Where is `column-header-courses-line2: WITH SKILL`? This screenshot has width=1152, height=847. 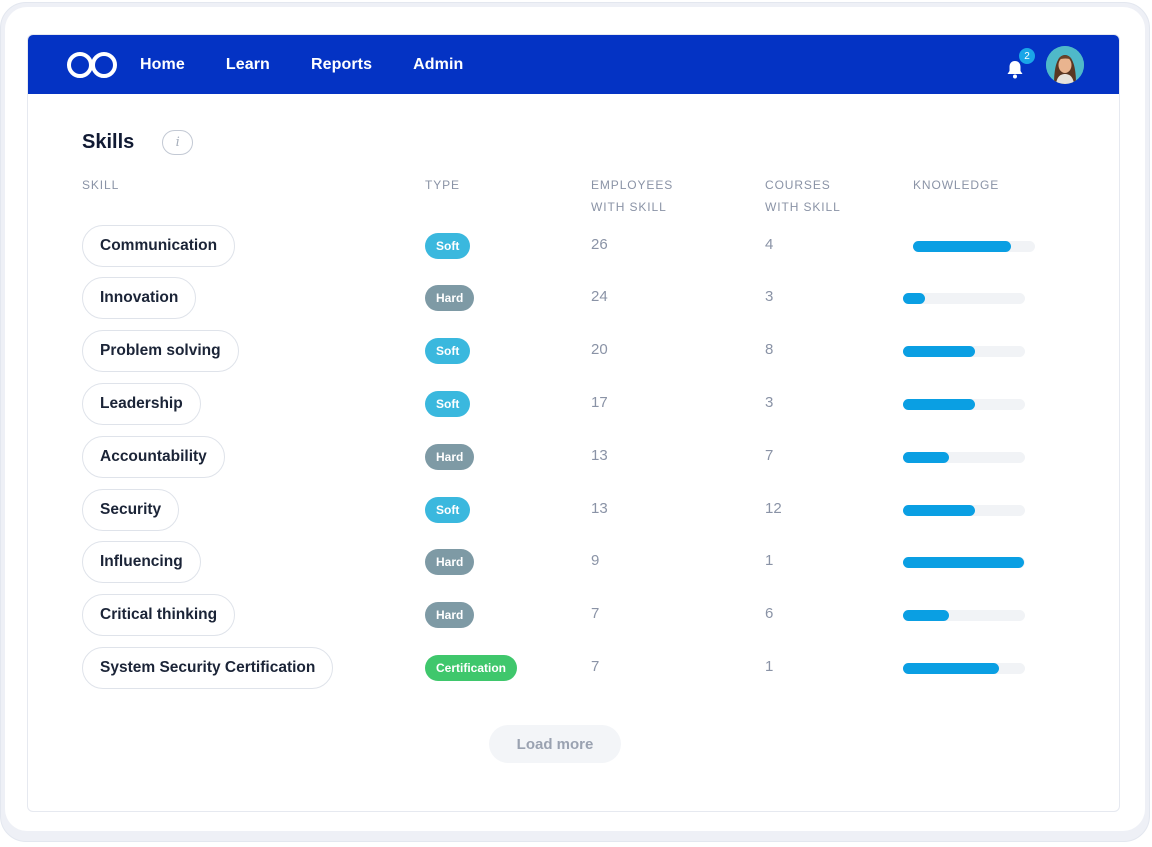
column-header-courses-line2: WITH SKILL is located at coordinates (803, 207).